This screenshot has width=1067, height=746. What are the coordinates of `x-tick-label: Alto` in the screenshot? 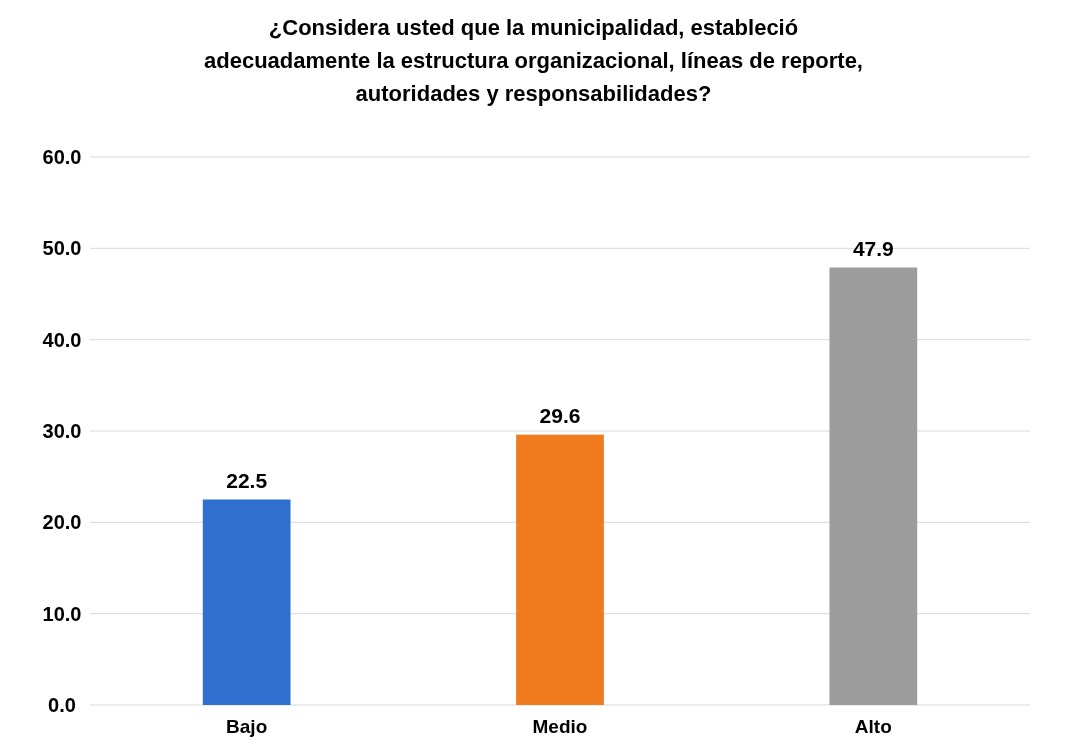 It's located at (873, 726).